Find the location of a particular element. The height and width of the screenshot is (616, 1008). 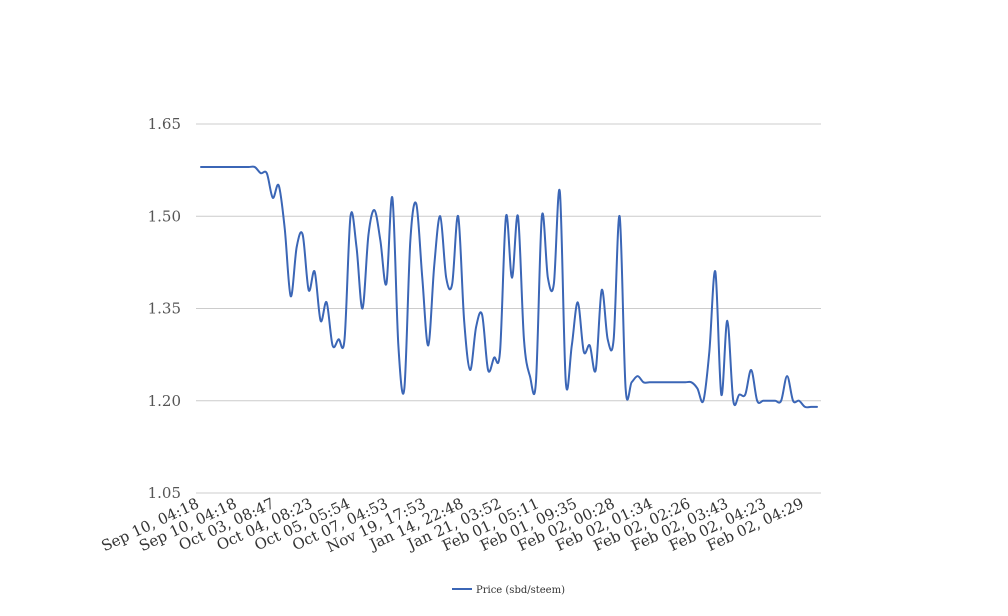

y-tick-label: 1.35 is located at coordinates (164, 309).